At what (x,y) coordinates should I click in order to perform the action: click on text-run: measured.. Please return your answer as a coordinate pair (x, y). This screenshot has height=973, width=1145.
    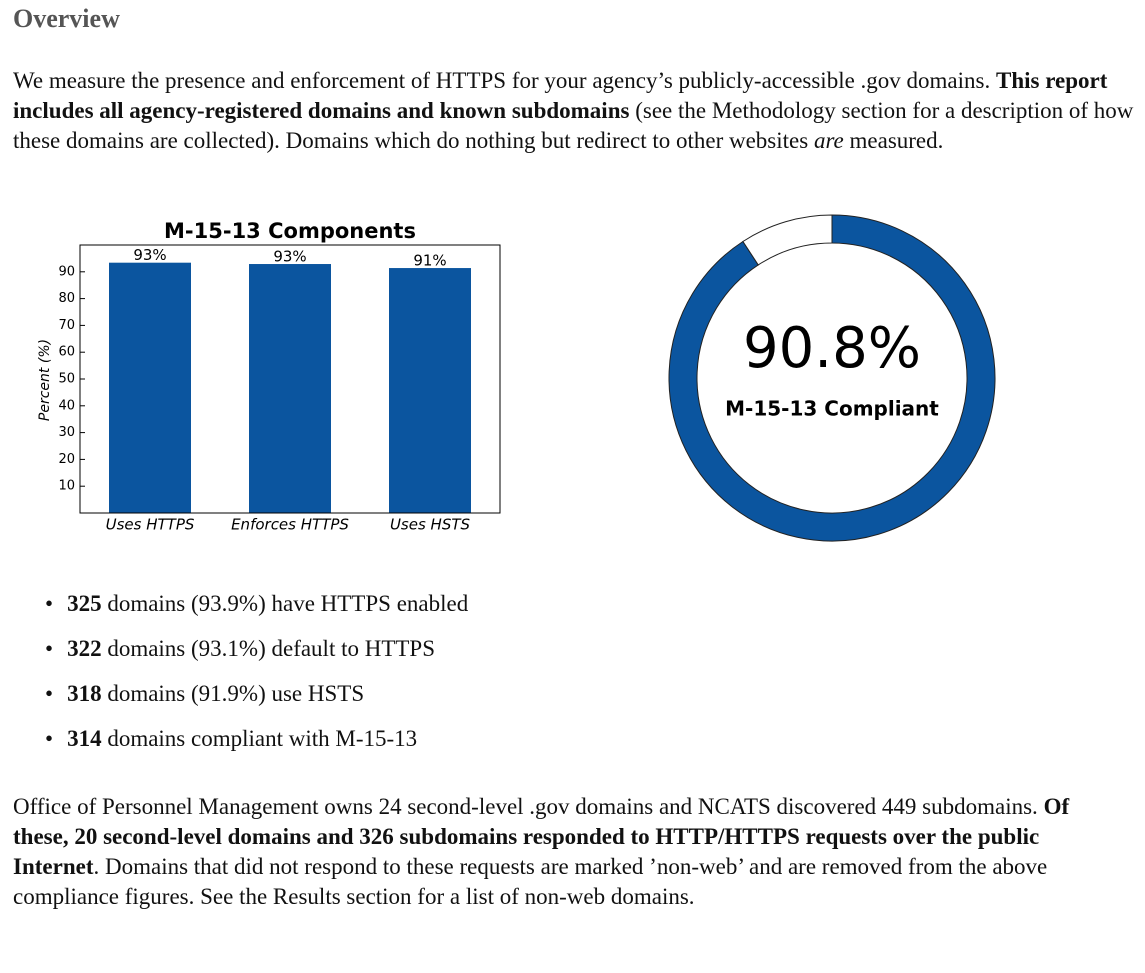
    Looking at the image, I should click on (893, 140).